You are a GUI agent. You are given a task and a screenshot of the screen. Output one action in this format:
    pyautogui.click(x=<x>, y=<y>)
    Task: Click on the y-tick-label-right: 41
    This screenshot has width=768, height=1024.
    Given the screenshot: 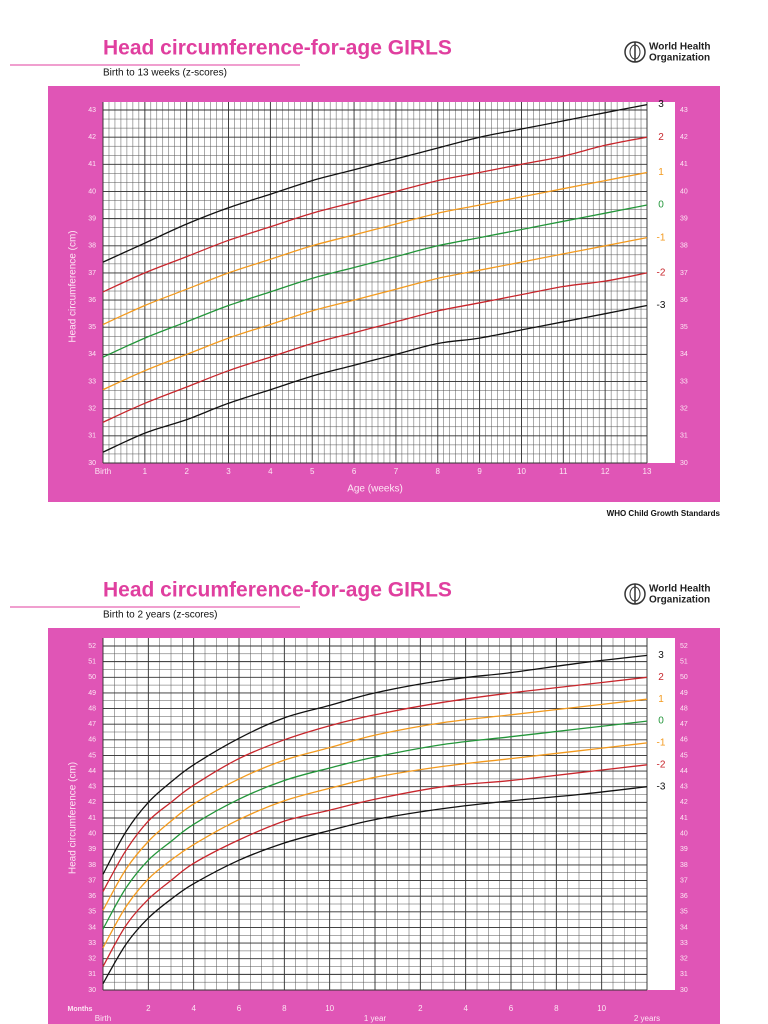 What is the action you would take?
    pyautogui.click(x=684, y=164)
    